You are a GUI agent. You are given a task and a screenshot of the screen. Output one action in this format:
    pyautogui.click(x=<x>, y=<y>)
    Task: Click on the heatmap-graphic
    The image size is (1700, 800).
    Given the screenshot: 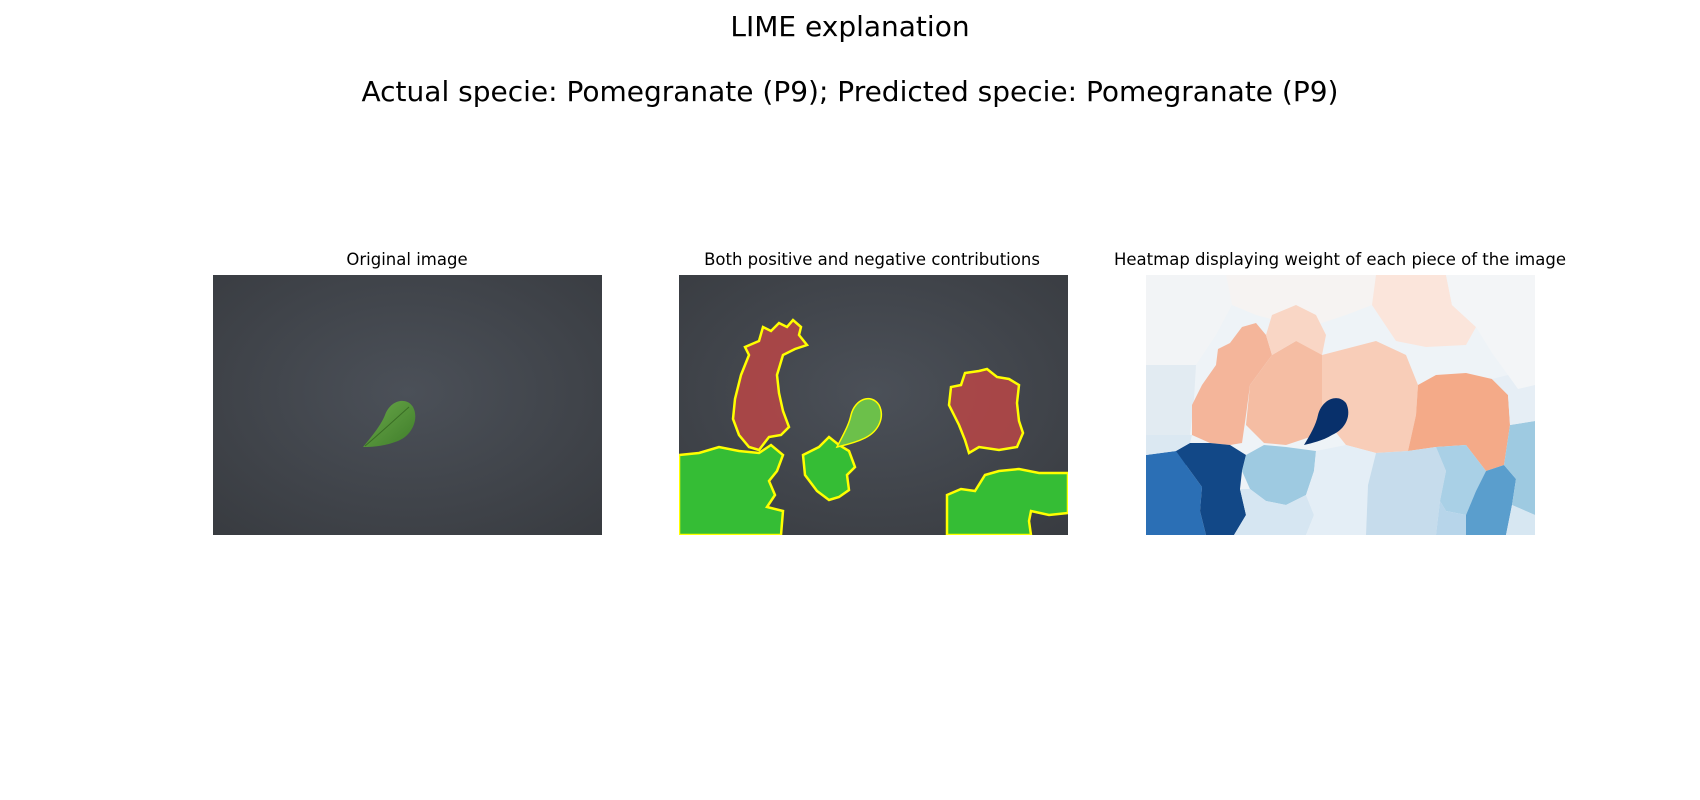 What is the action you would take?
    pyautogui.click(x=1340, y=405)
    